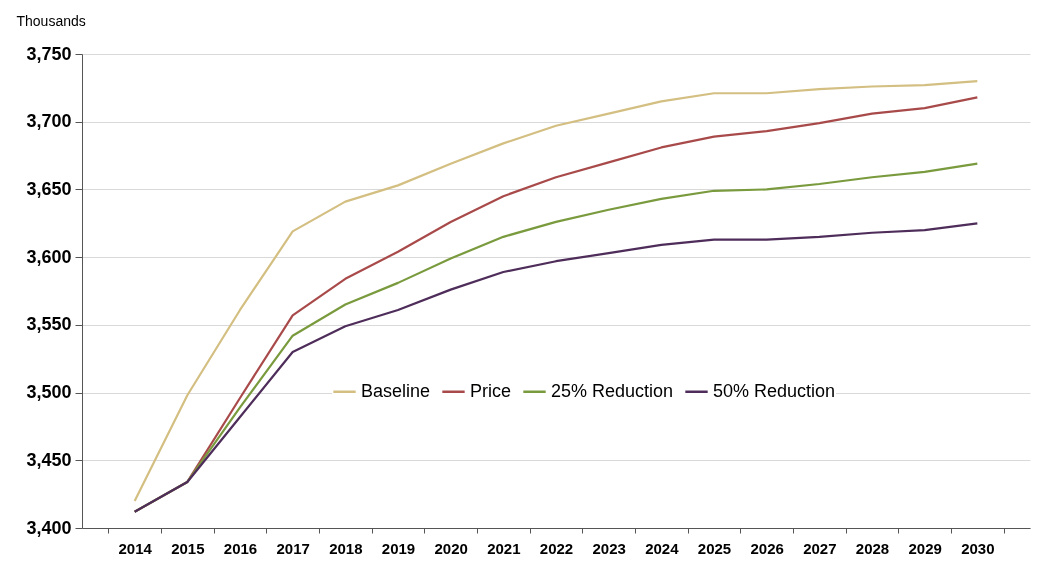 This screenshot has width=1037, height=579. What do you see at coordinates (49, 188) in the screenshot?
I see `y-tick-label: 3,650` at bounding box center [49, 188].